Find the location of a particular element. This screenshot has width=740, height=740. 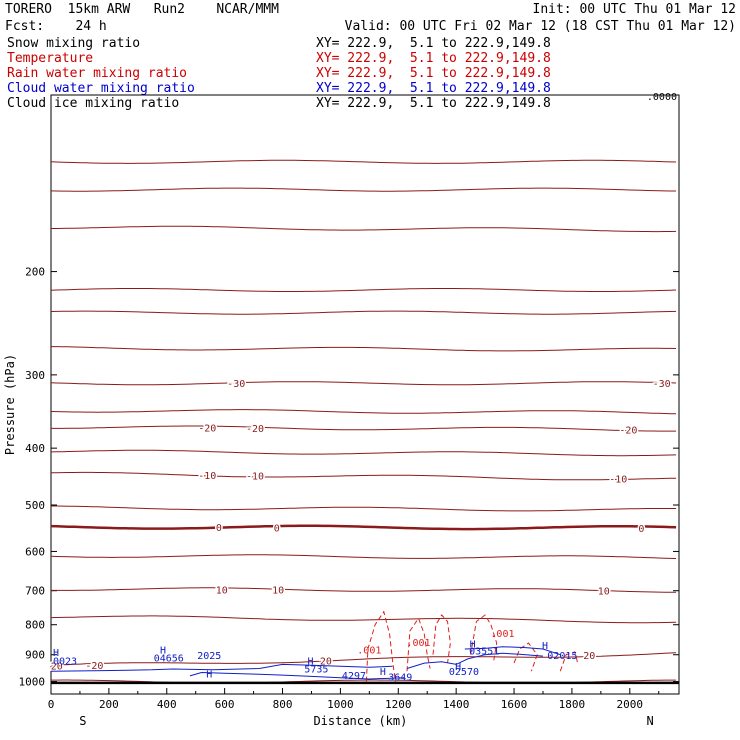

isotherm-label: 20 is located at coordinates (589, 656).